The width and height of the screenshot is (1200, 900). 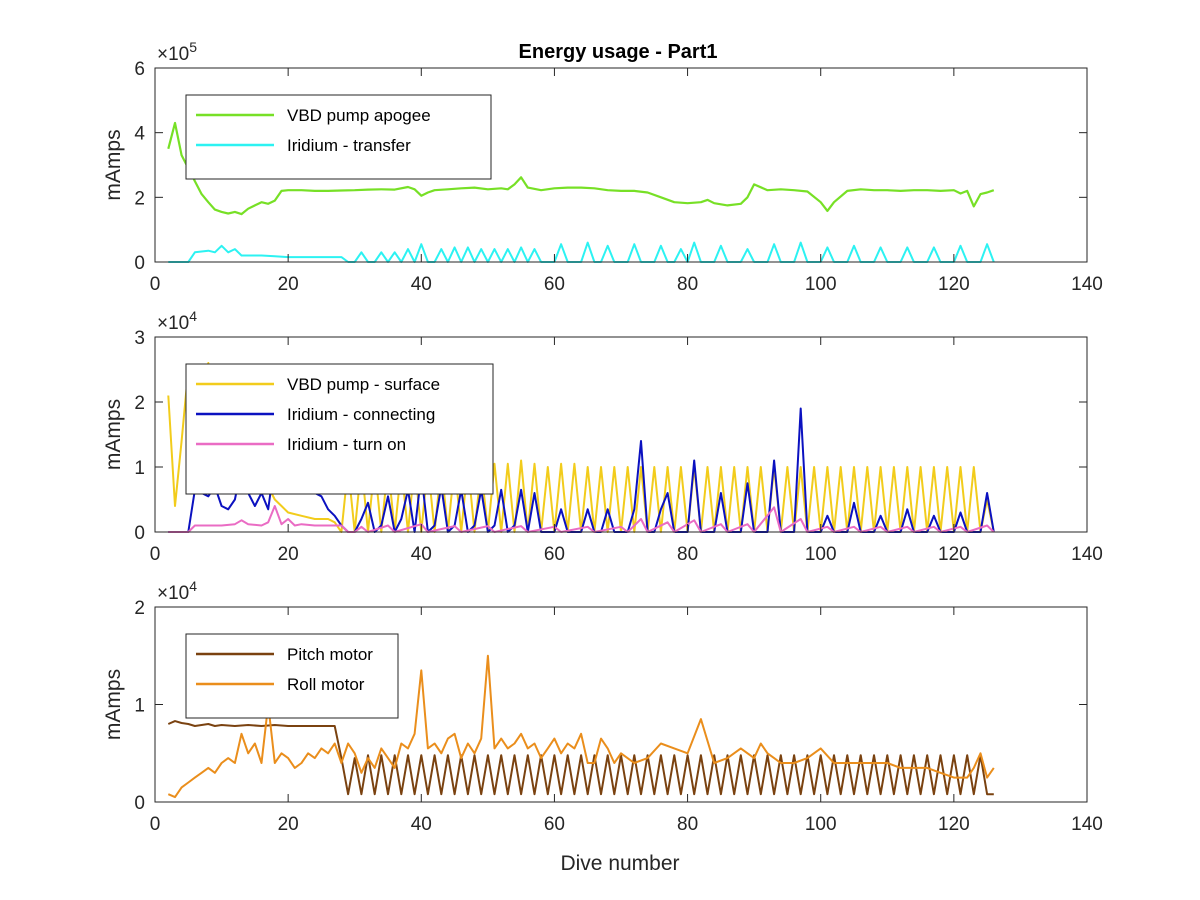 I want to click on y-tick-label: 3, so click(x=139, y=338).